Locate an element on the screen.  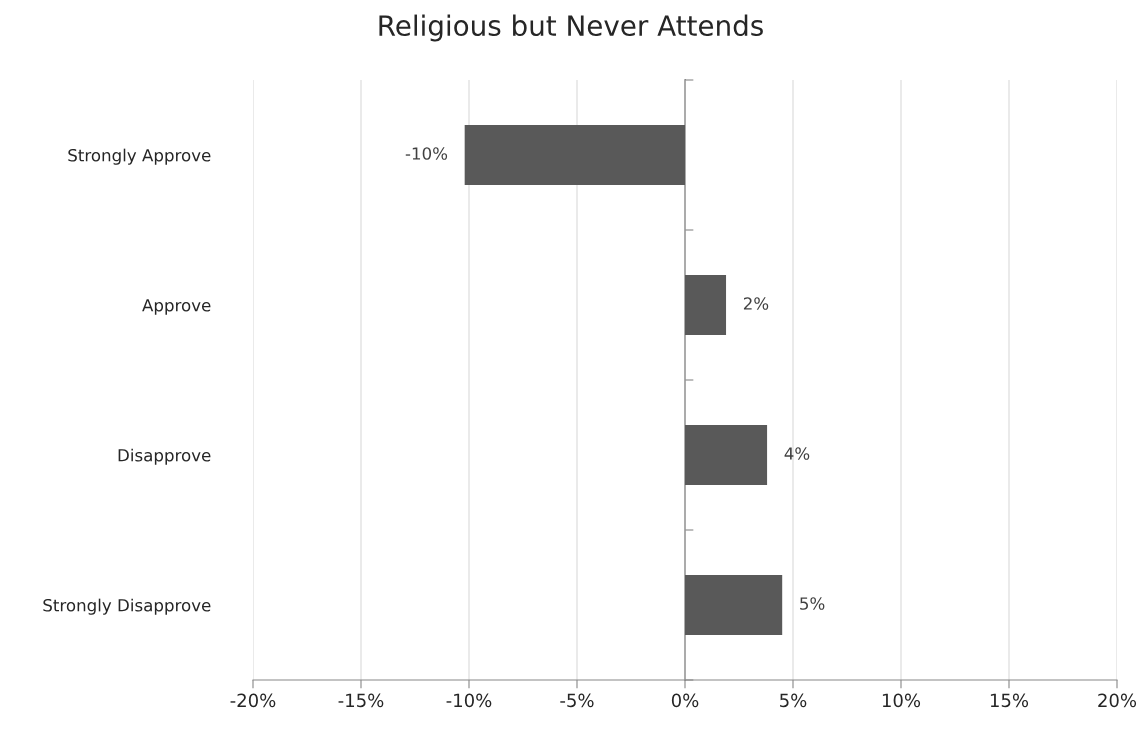
data-label: -10% is located at coordinates (426, 153).